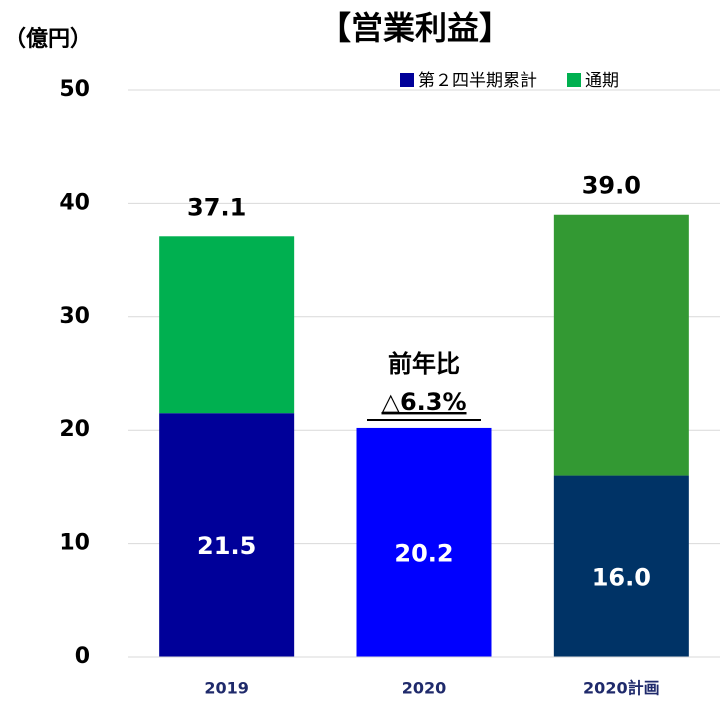  Describe the element at coordinates (74, 316) in the screenshot. I see `y-tick-label: 30` at that location.